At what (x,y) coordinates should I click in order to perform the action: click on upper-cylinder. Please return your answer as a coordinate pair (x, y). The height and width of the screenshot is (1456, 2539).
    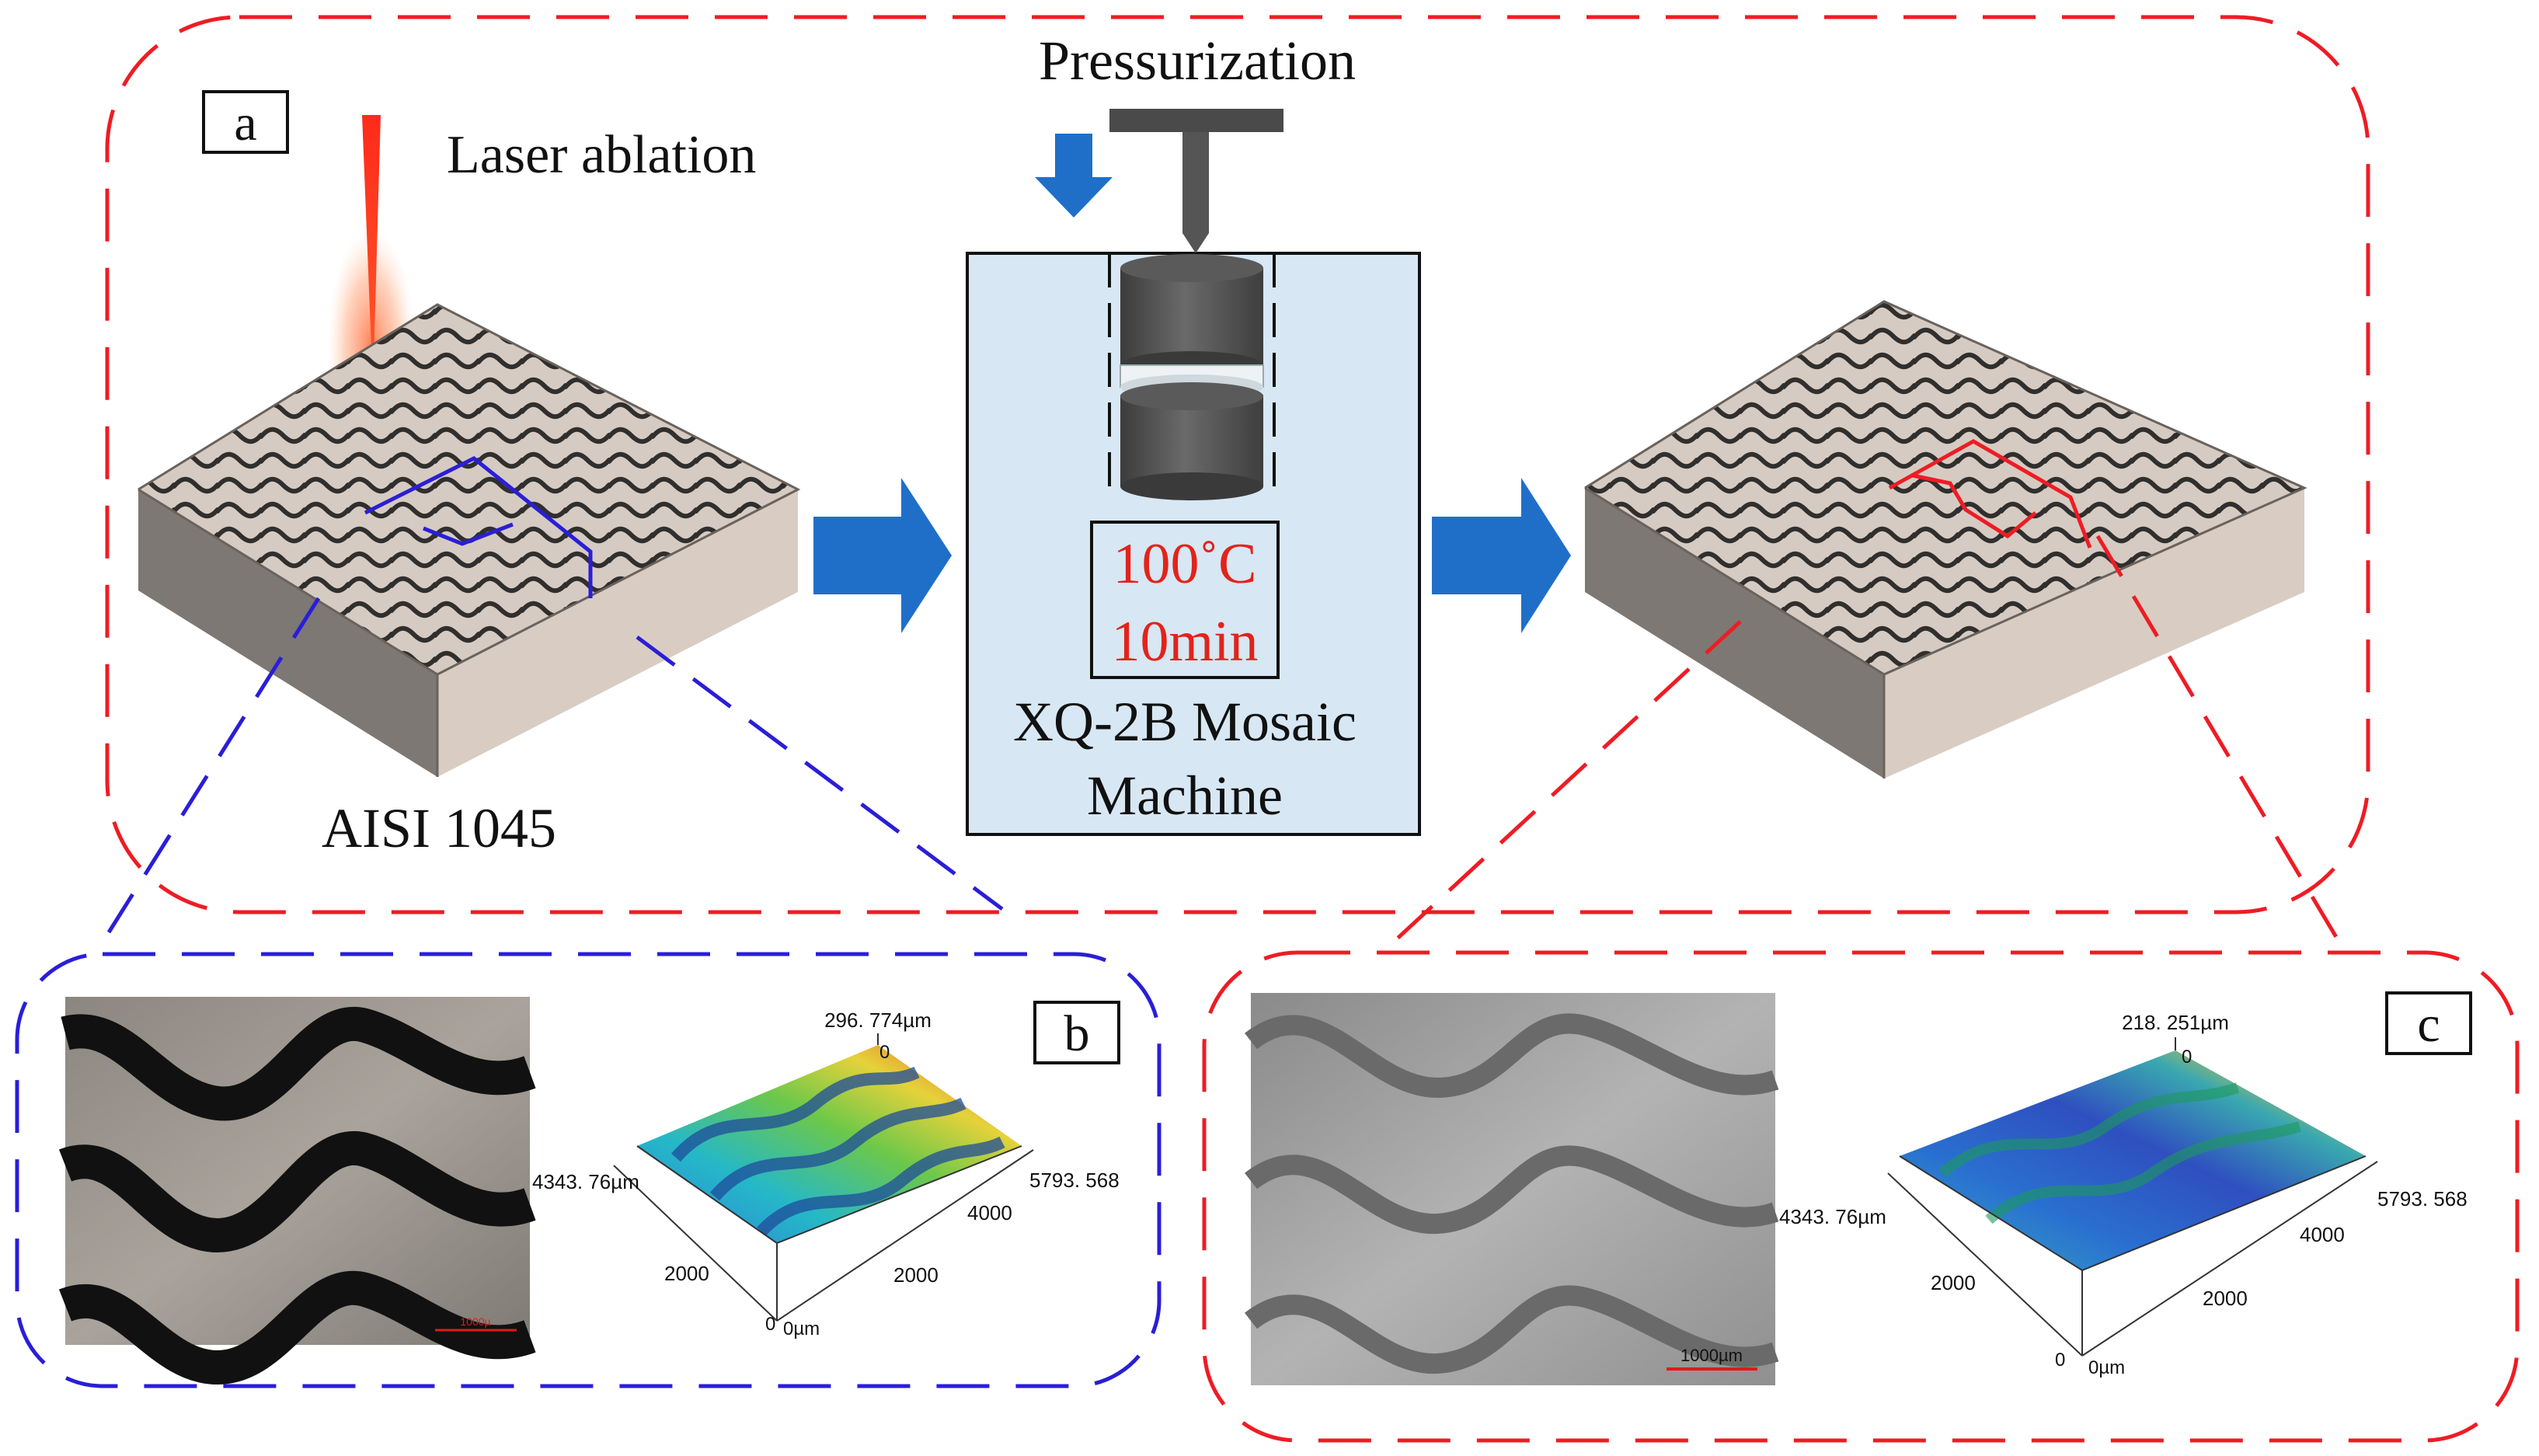
    Looking at the image, I should click on (1191, 317).